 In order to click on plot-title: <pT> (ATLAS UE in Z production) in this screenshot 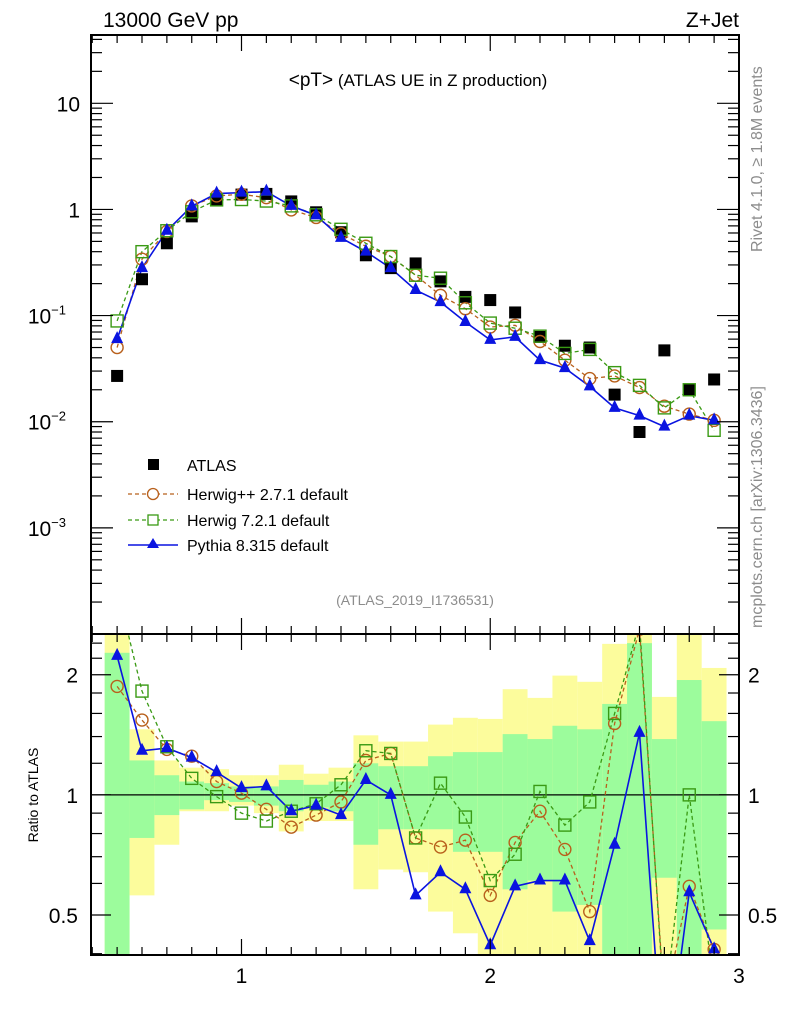, I will do `click(418, 80)`.